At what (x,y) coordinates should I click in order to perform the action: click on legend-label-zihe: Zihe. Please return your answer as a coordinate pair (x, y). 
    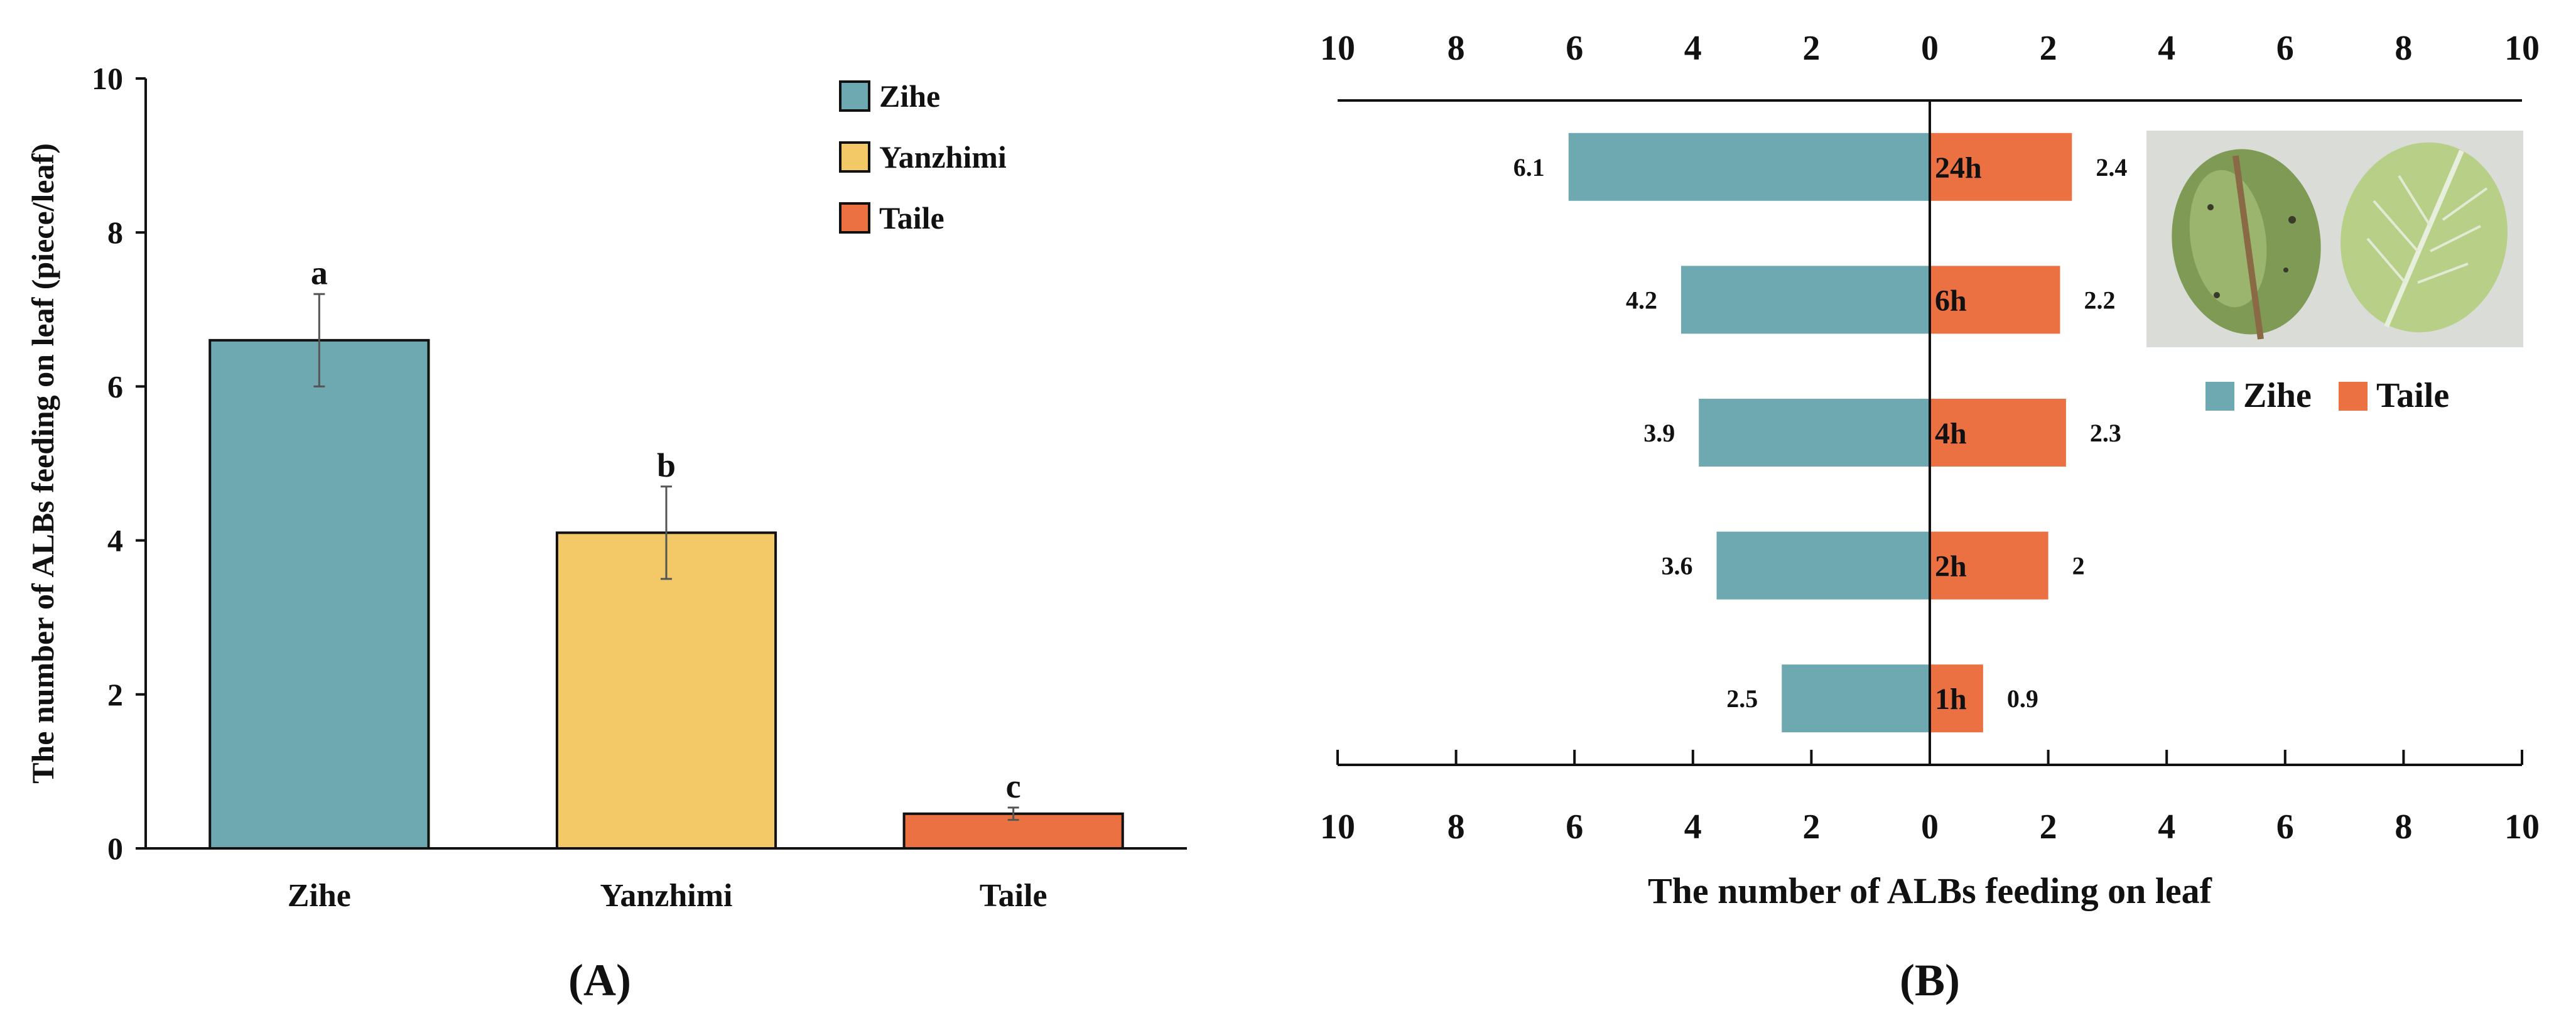
    Looking at the image, I should click on (910, 96).